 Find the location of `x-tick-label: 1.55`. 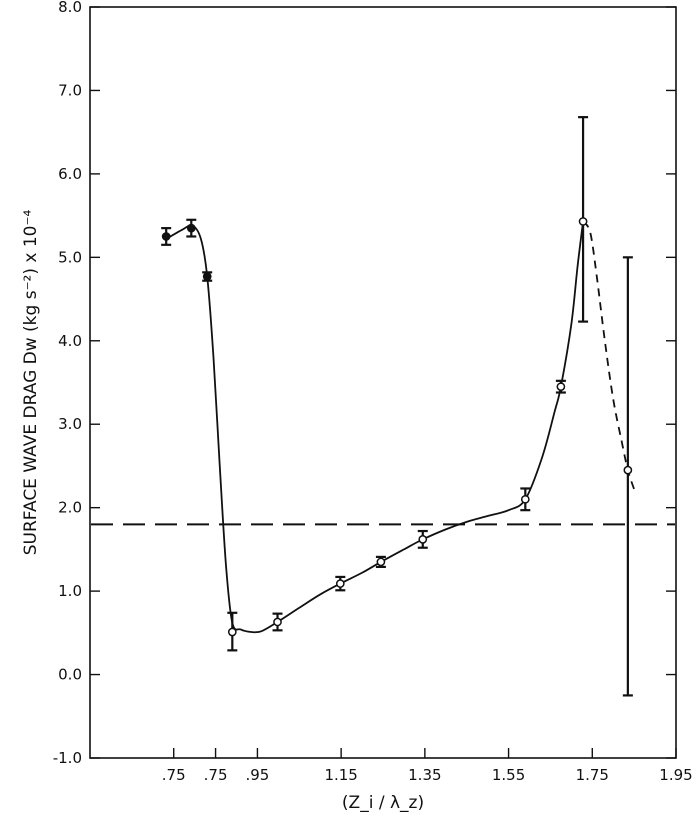

x-tick-label: 1.55 is located at coordinates (508, 775).